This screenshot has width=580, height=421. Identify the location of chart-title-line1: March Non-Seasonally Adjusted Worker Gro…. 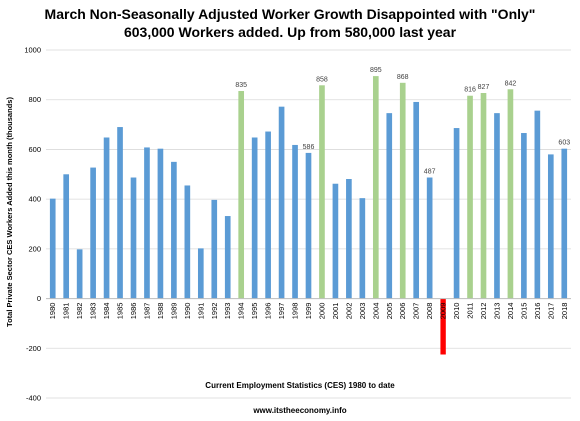
(290, 14).